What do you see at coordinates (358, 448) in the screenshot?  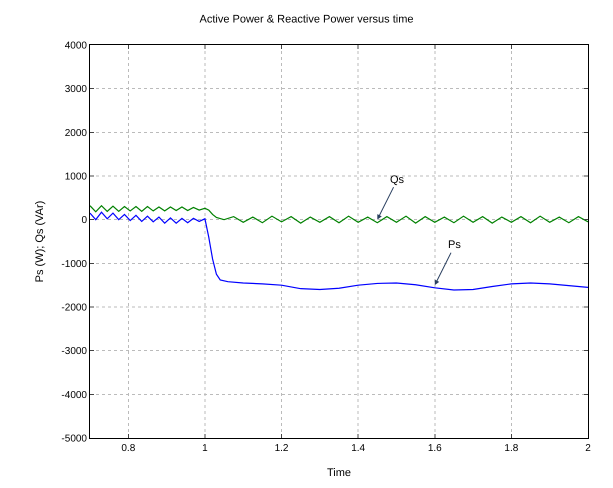 I see `x-tick-label: 1.4` at bounding box center [358, 448].